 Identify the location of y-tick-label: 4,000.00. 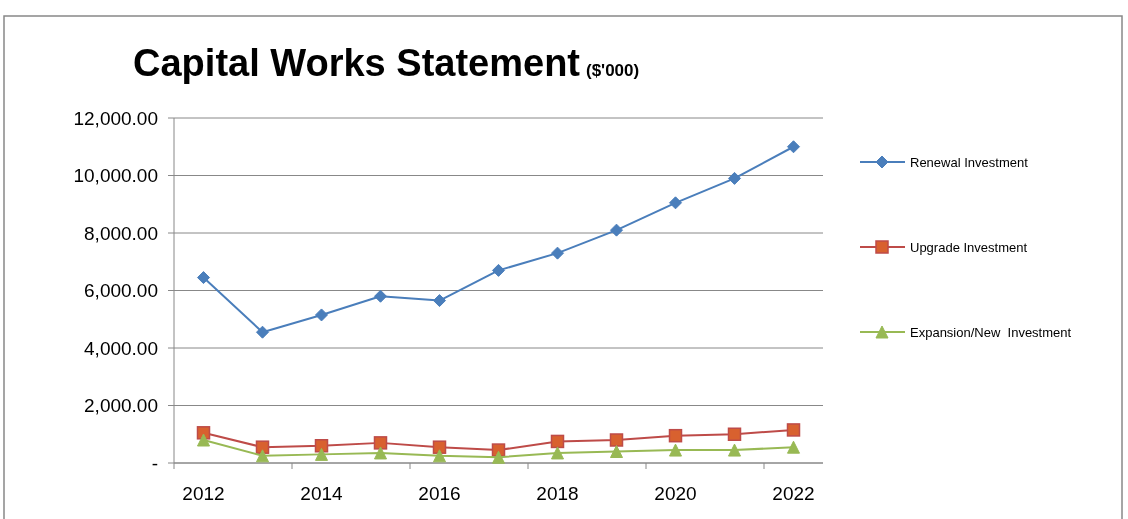
(121, 348).